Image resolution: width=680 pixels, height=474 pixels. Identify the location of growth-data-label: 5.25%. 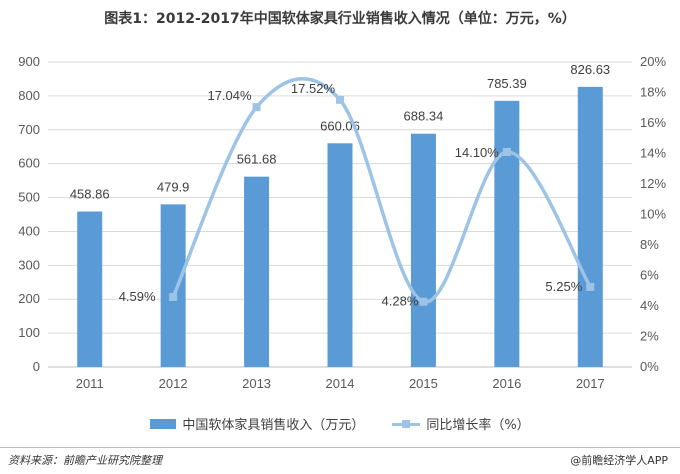
(563, 286).